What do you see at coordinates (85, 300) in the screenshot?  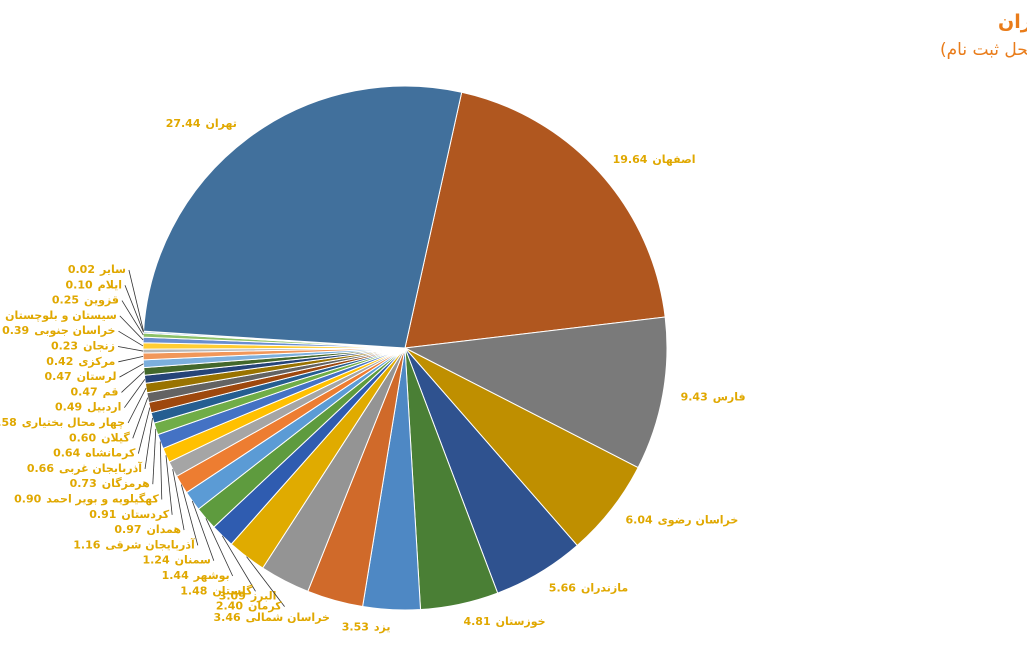 I see `data-label: 0.25 قزوین` at bounding box center [85, 300].